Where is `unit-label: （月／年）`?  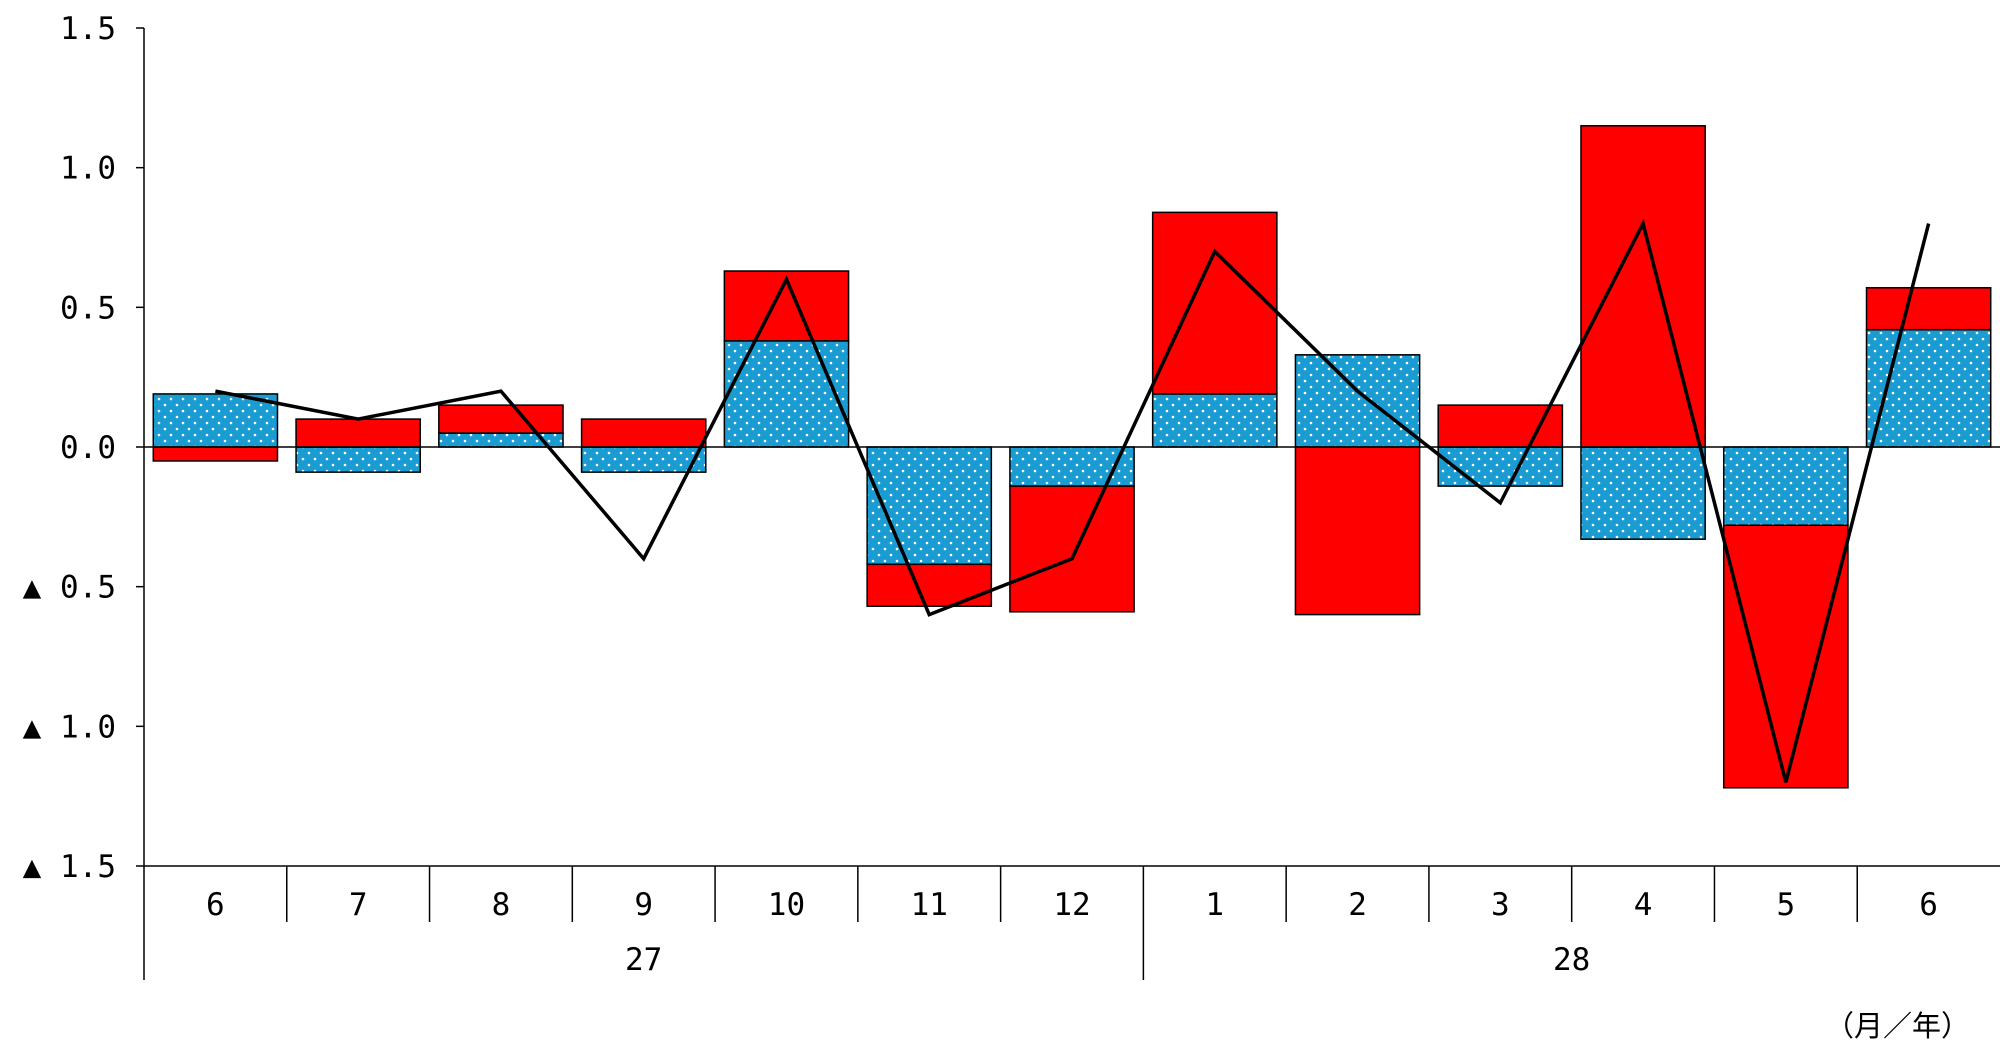
unit-label: （月／年） is located at coordinates (1897, 1026).